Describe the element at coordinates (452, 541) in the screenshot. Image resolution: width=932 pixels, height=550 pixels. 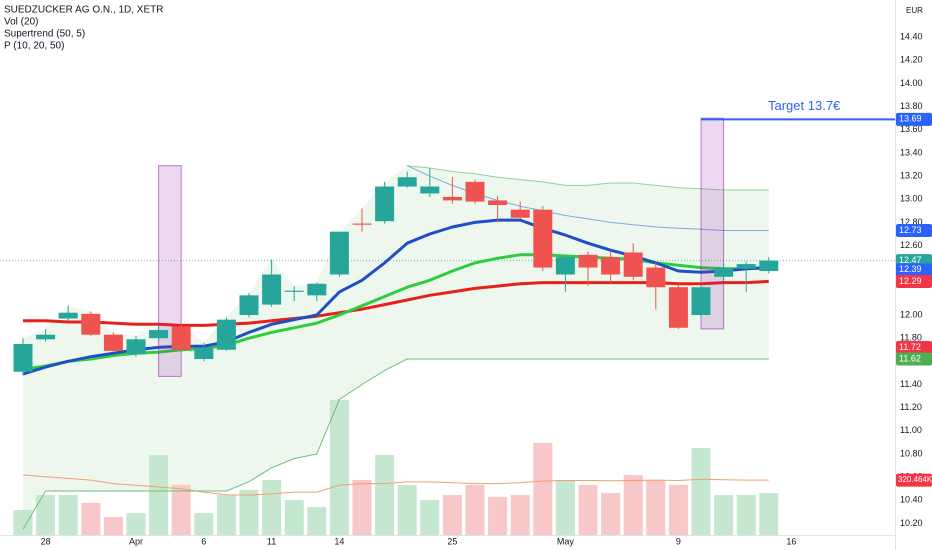
I see `x-tick-label: 25` at that location.